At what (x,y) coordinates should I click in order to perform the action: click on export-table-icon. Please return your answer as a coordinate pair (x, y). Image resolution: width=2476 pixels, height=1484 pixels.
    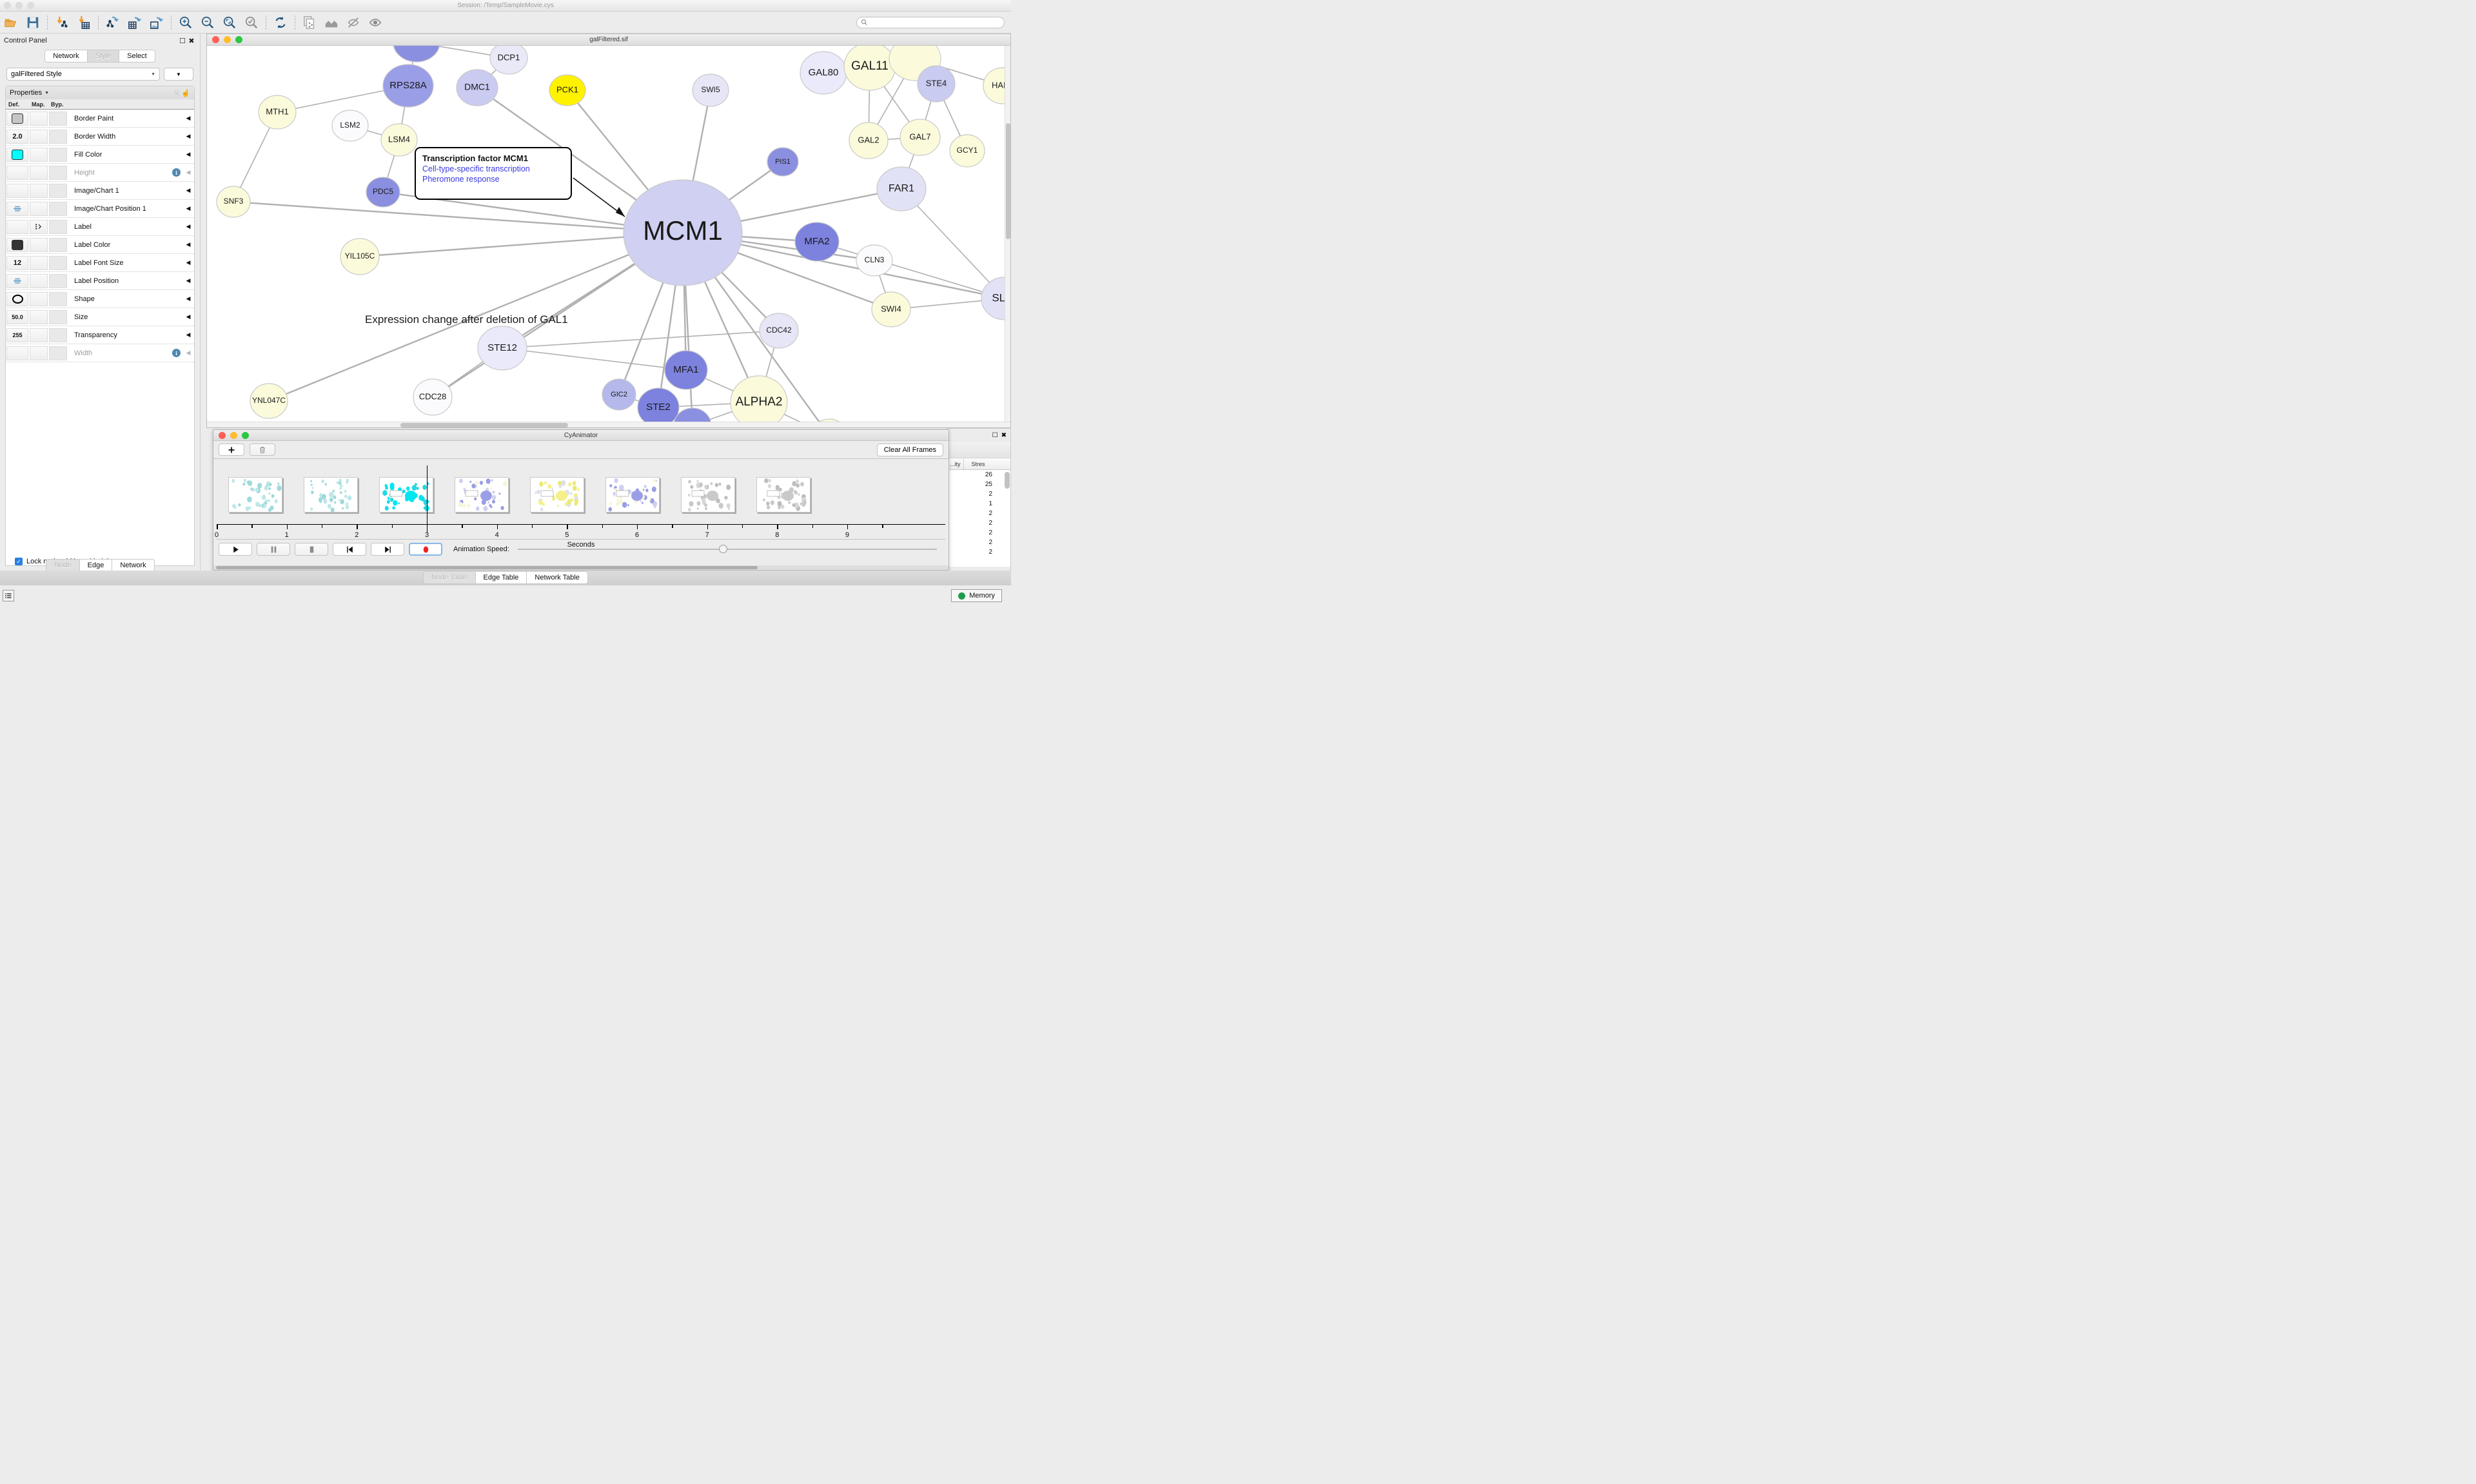
    Looking at the image, I should click on (135, 23).